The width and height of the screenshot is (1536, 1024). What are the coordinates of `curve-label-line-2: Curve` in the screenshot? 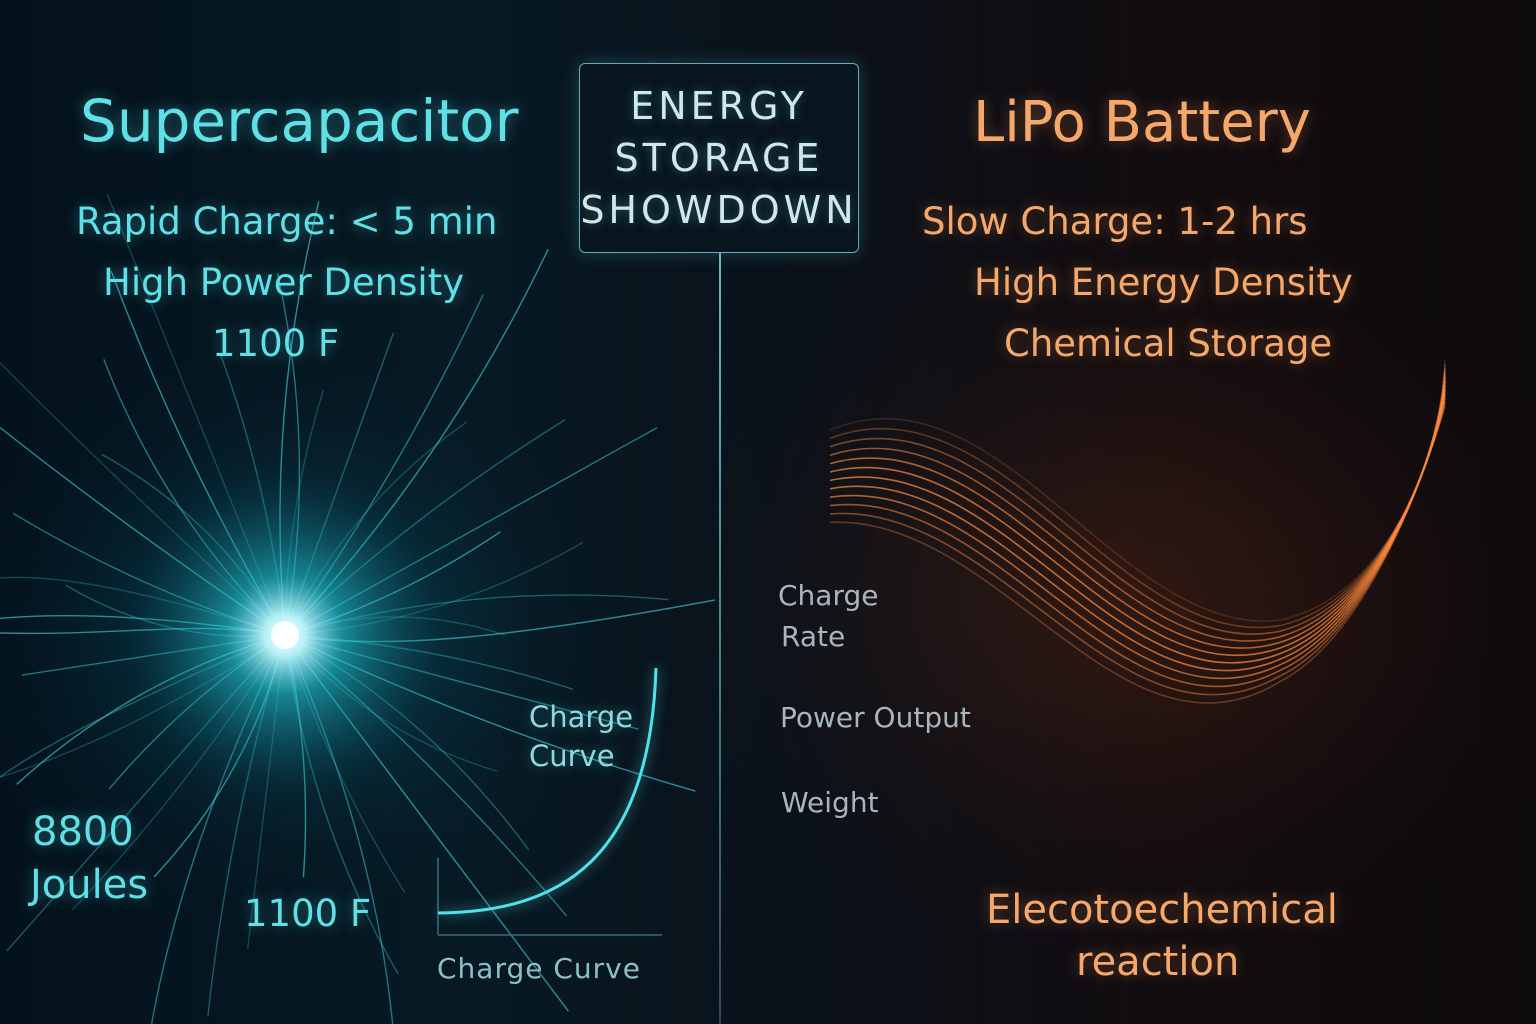 It's located at (572, 756).